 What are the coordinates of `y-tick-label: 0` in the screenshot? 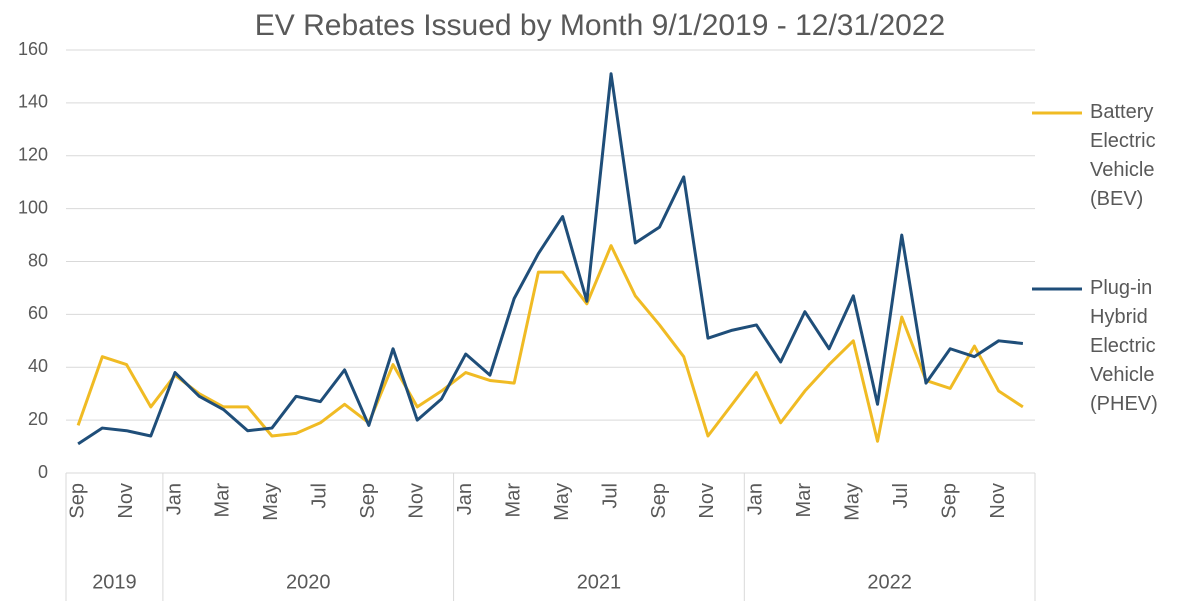 It's located at (43, 472).